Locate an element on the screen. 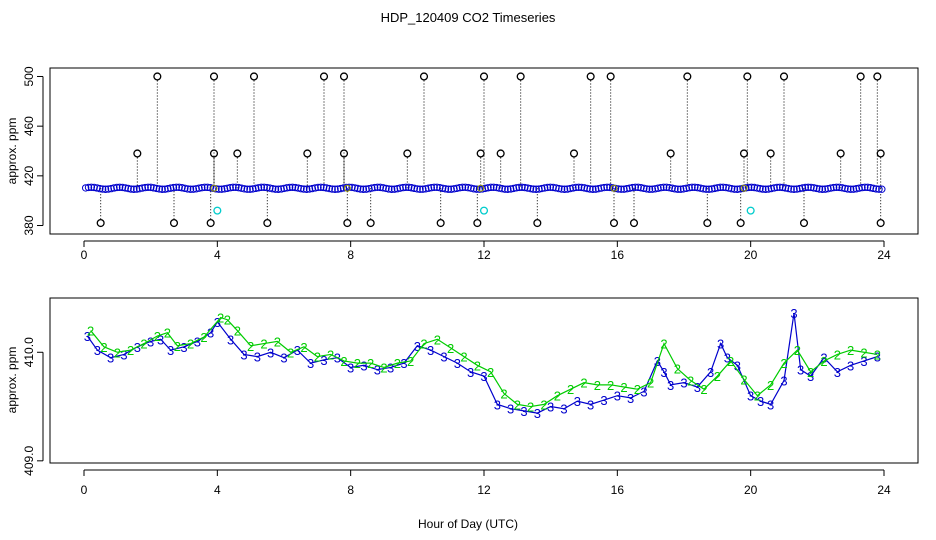 This screenshot has width=936, height=540. top-x-tick-label: 20 is located at coordinates (751, 255).